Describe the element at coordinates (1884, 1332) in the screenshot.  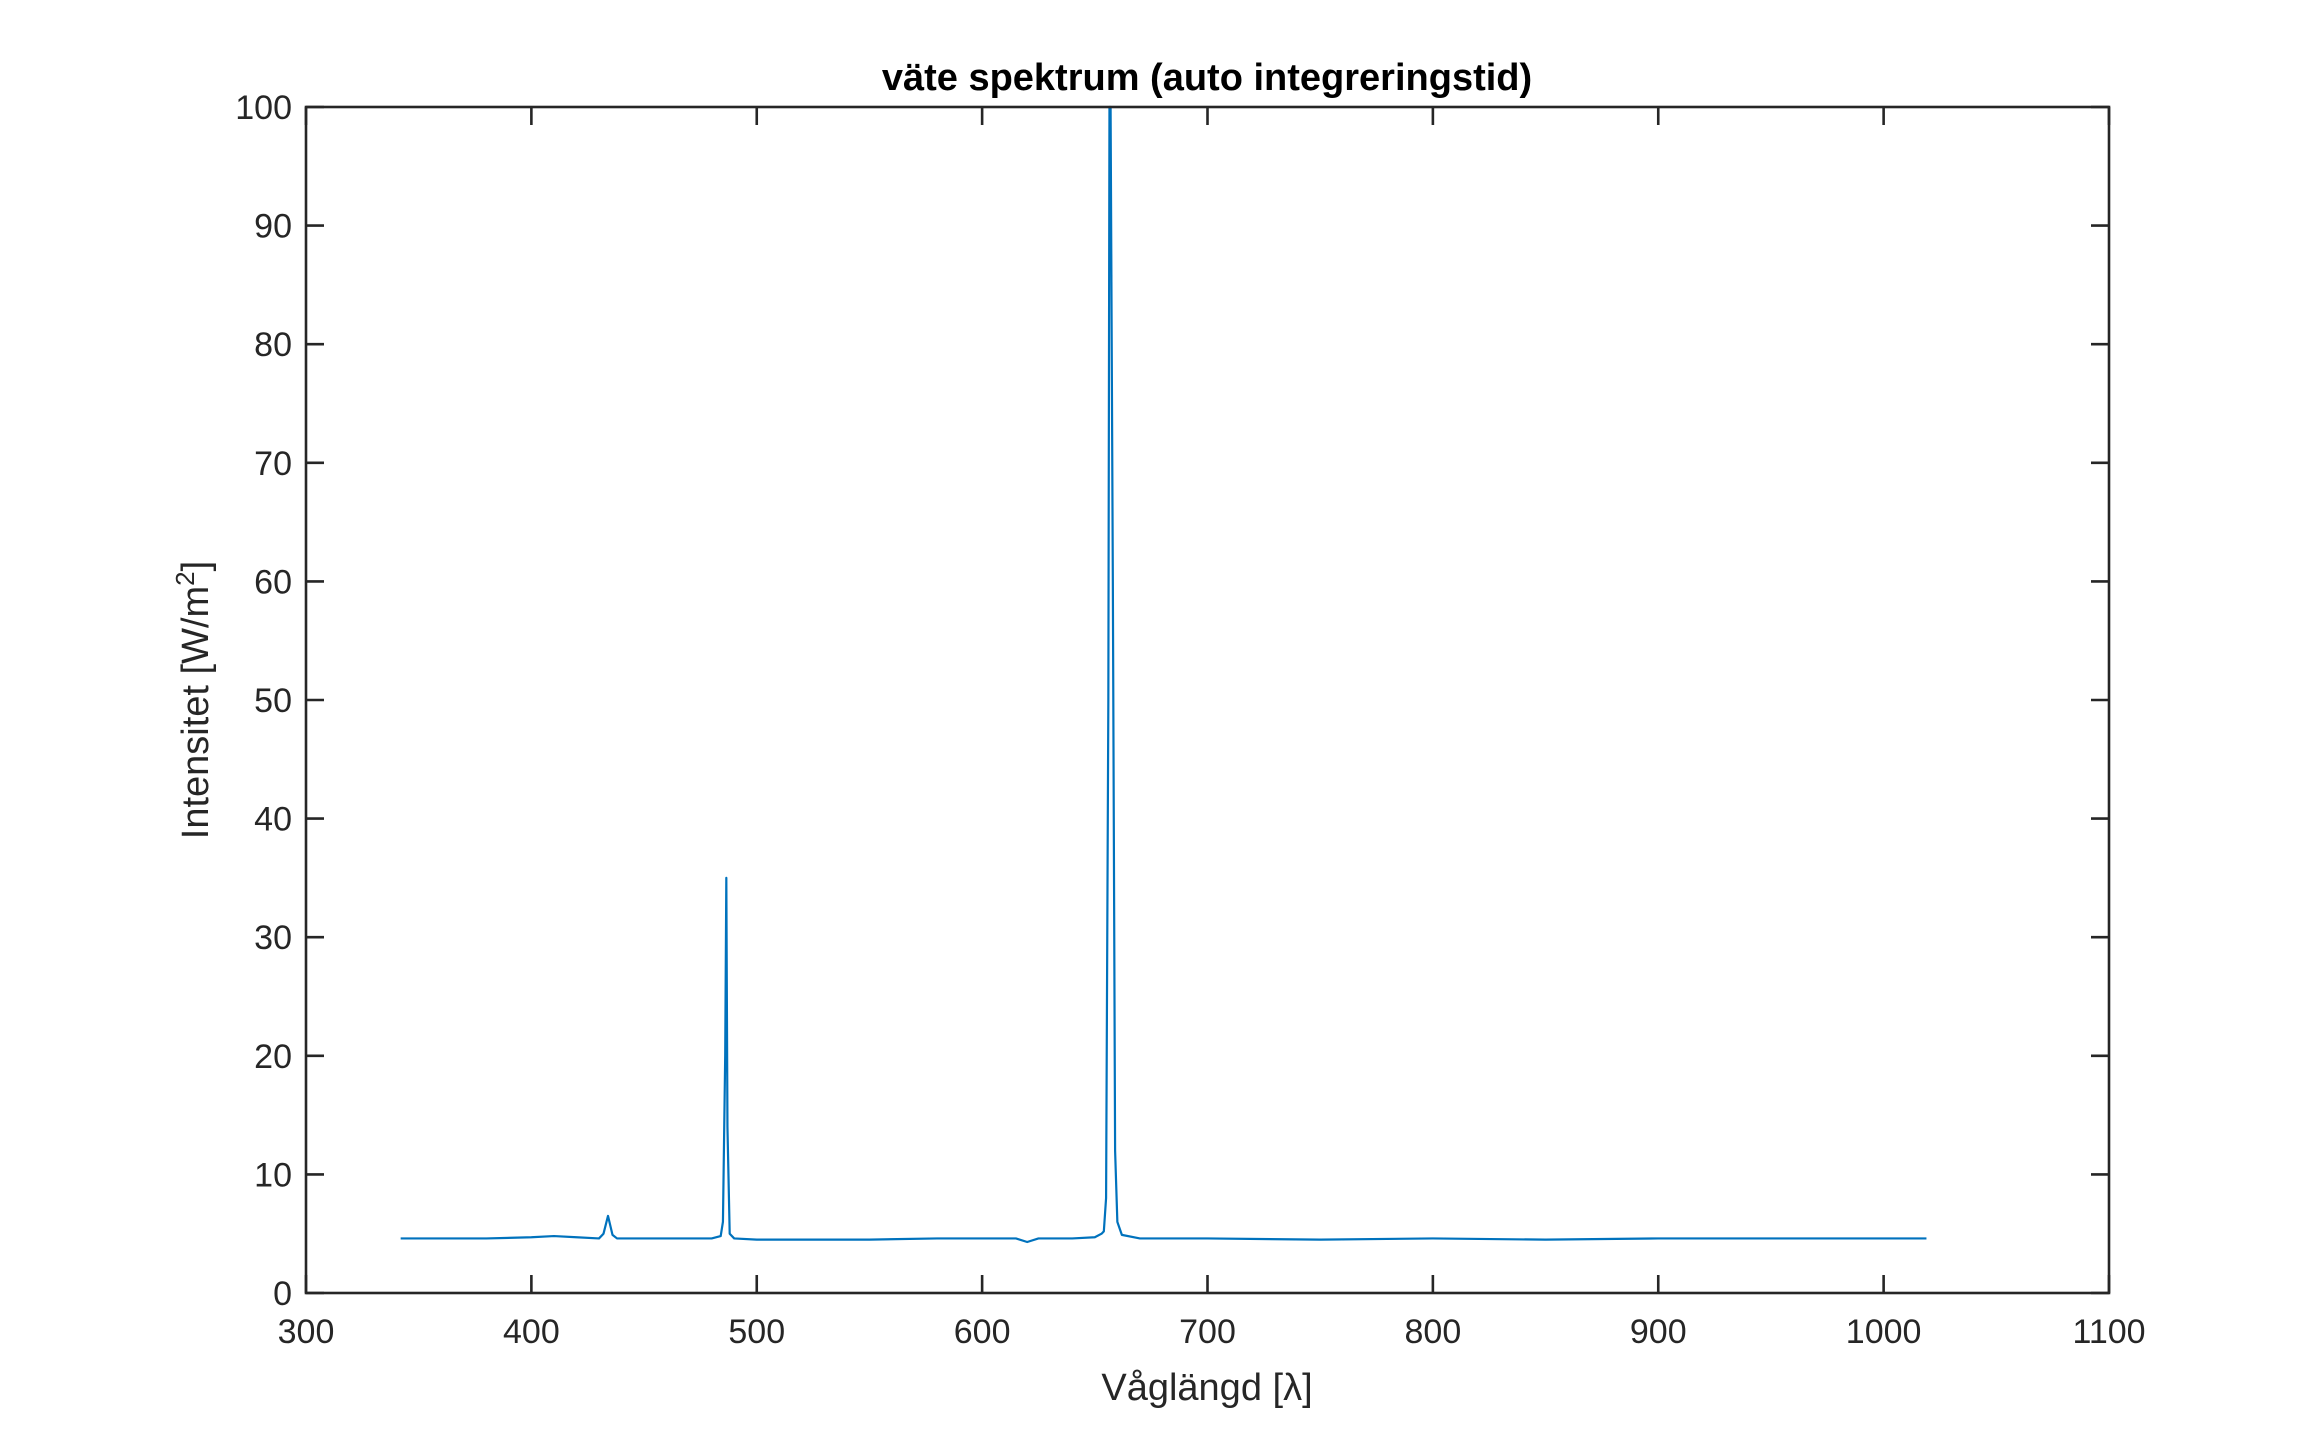
I see `x-tick-label: 1000` at that location.